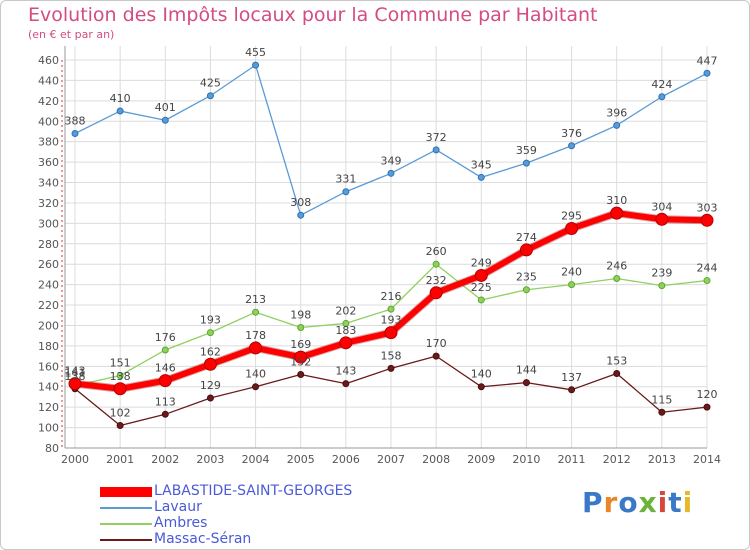  I want to click on y-tick-label: 360, so click(48, 162).